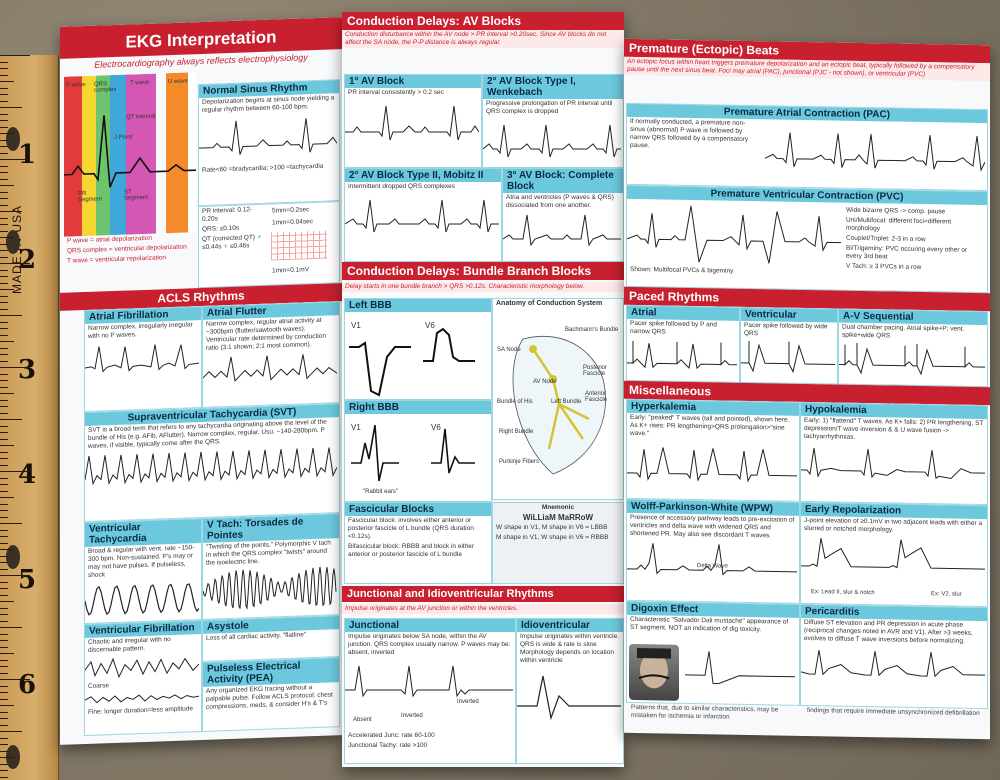  What do you see at coordinates (418, 509) in the screenshot?
I see `fascicular-heading: Fascicular Blocks` at bounding box center [418, 509].